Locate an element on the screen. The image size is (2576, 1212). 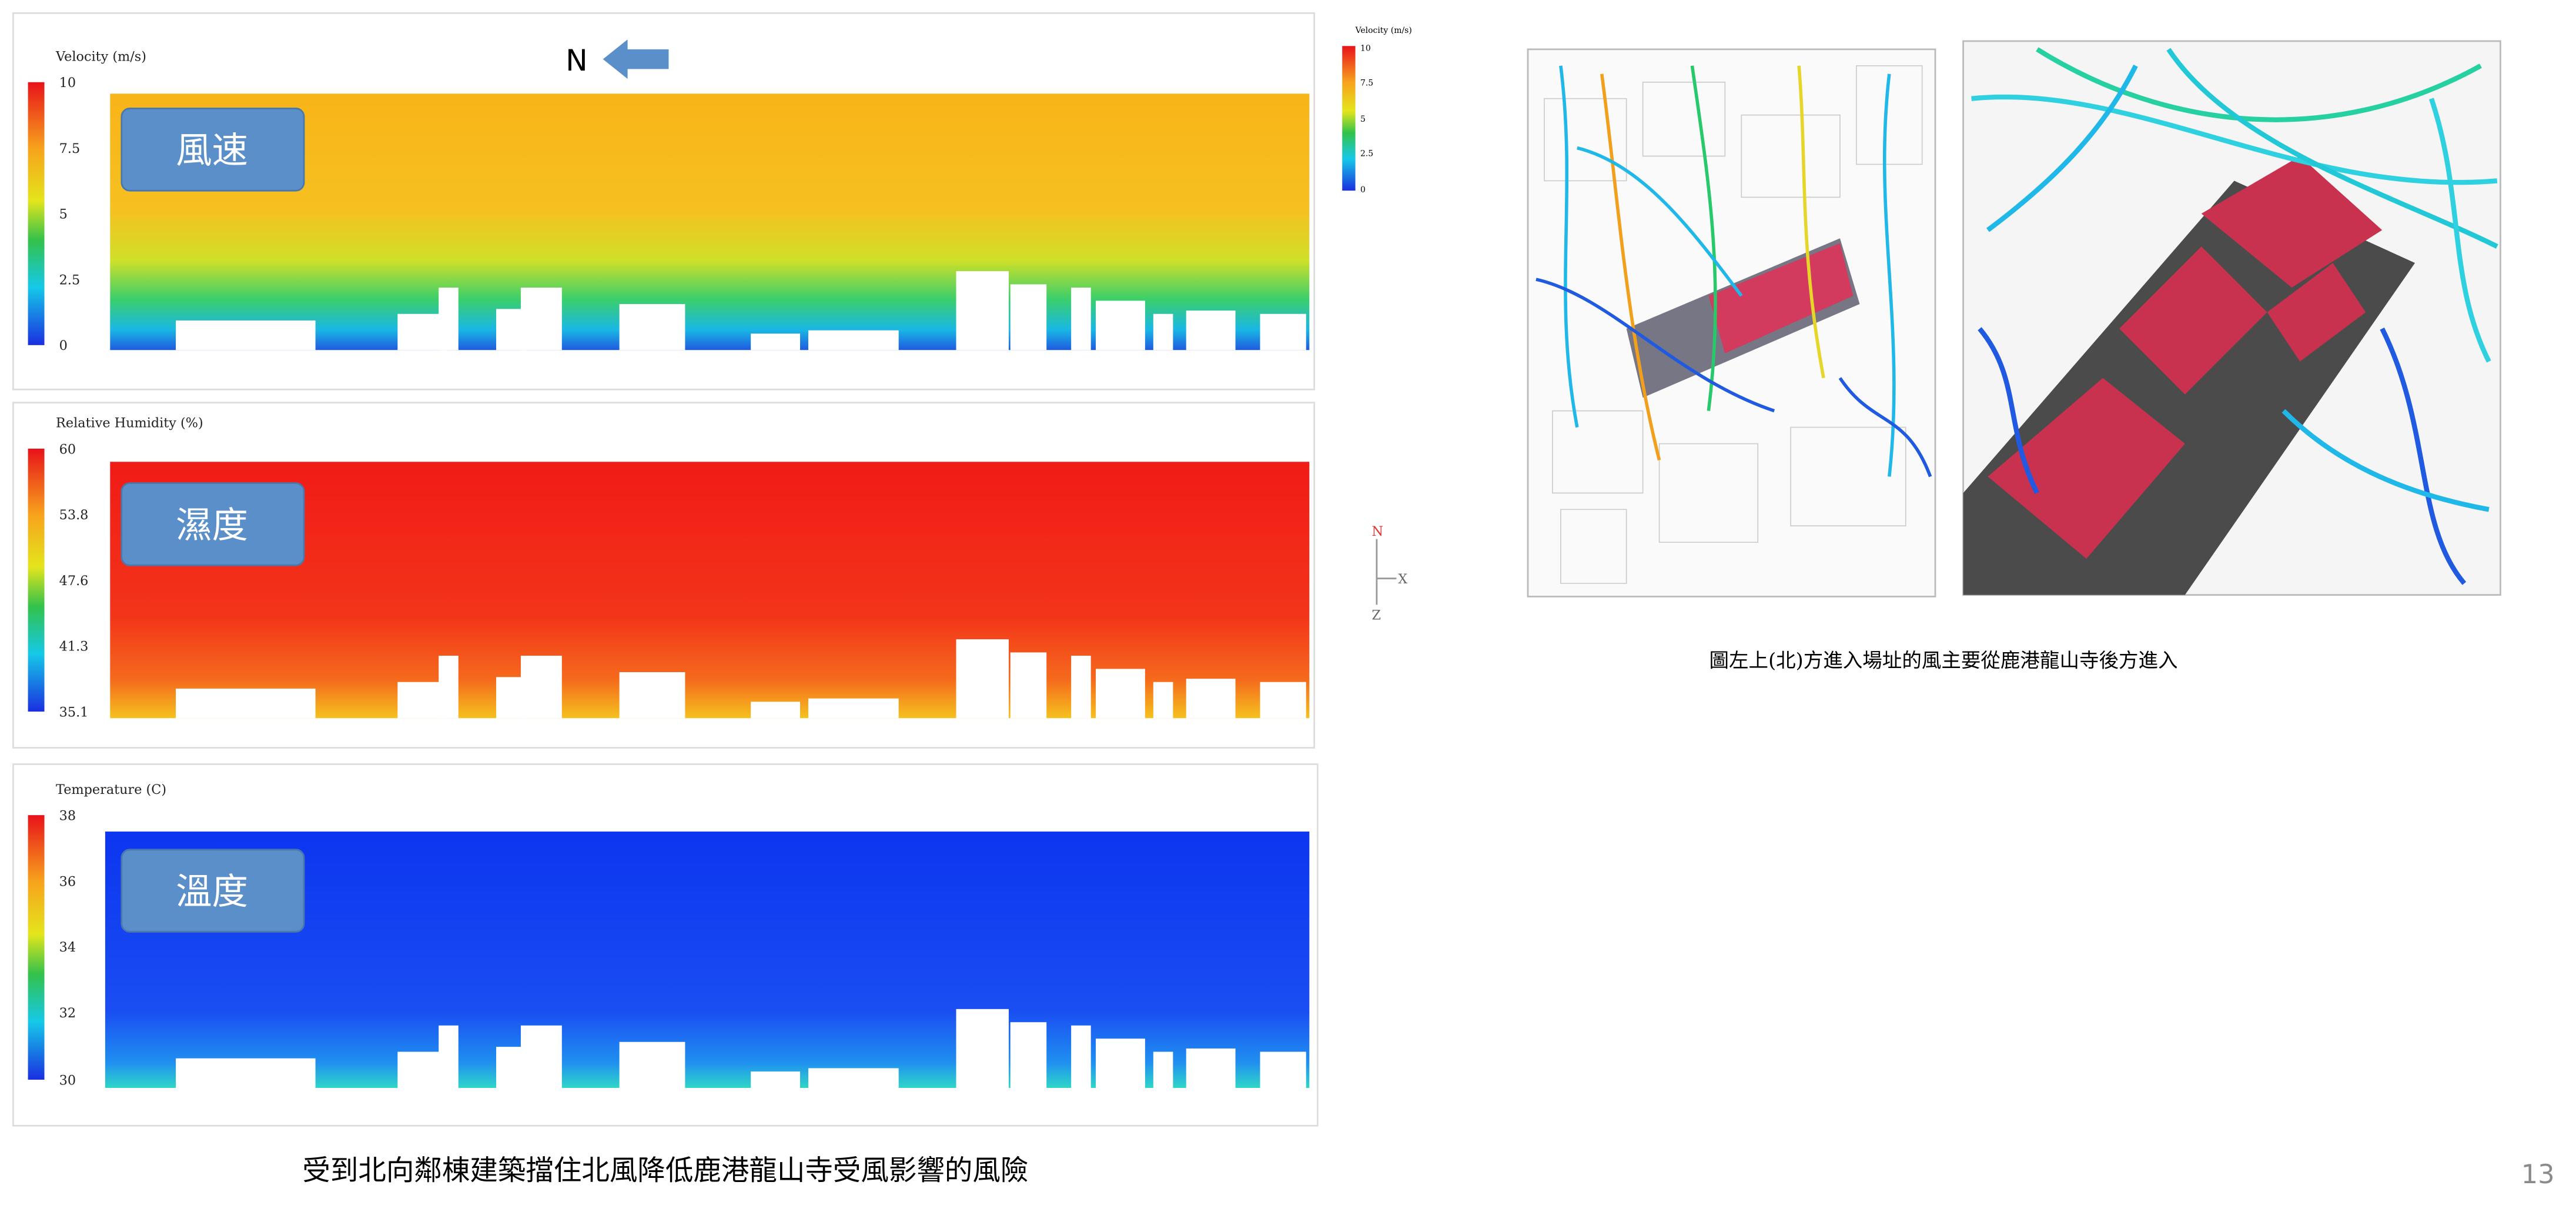
axis-label: X is located at coordinates (1402, 579).